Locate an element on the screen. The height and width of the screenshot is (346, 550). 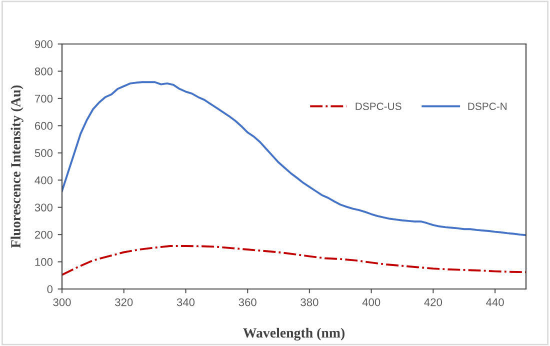
legend-label: DSPC-N is located at coordinates (487, 106).